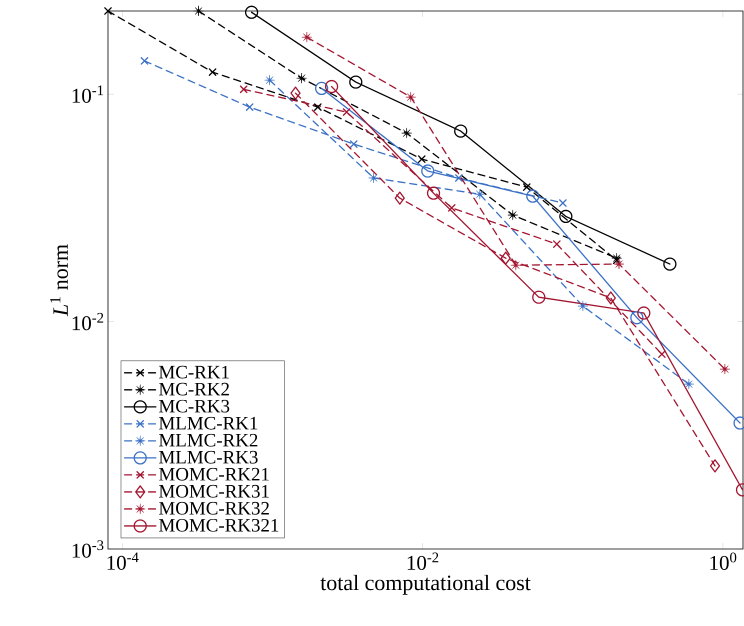 The image size is (744, 626). I want to click on y-tick-label: 10$^{-3}$, so click(88, 549).